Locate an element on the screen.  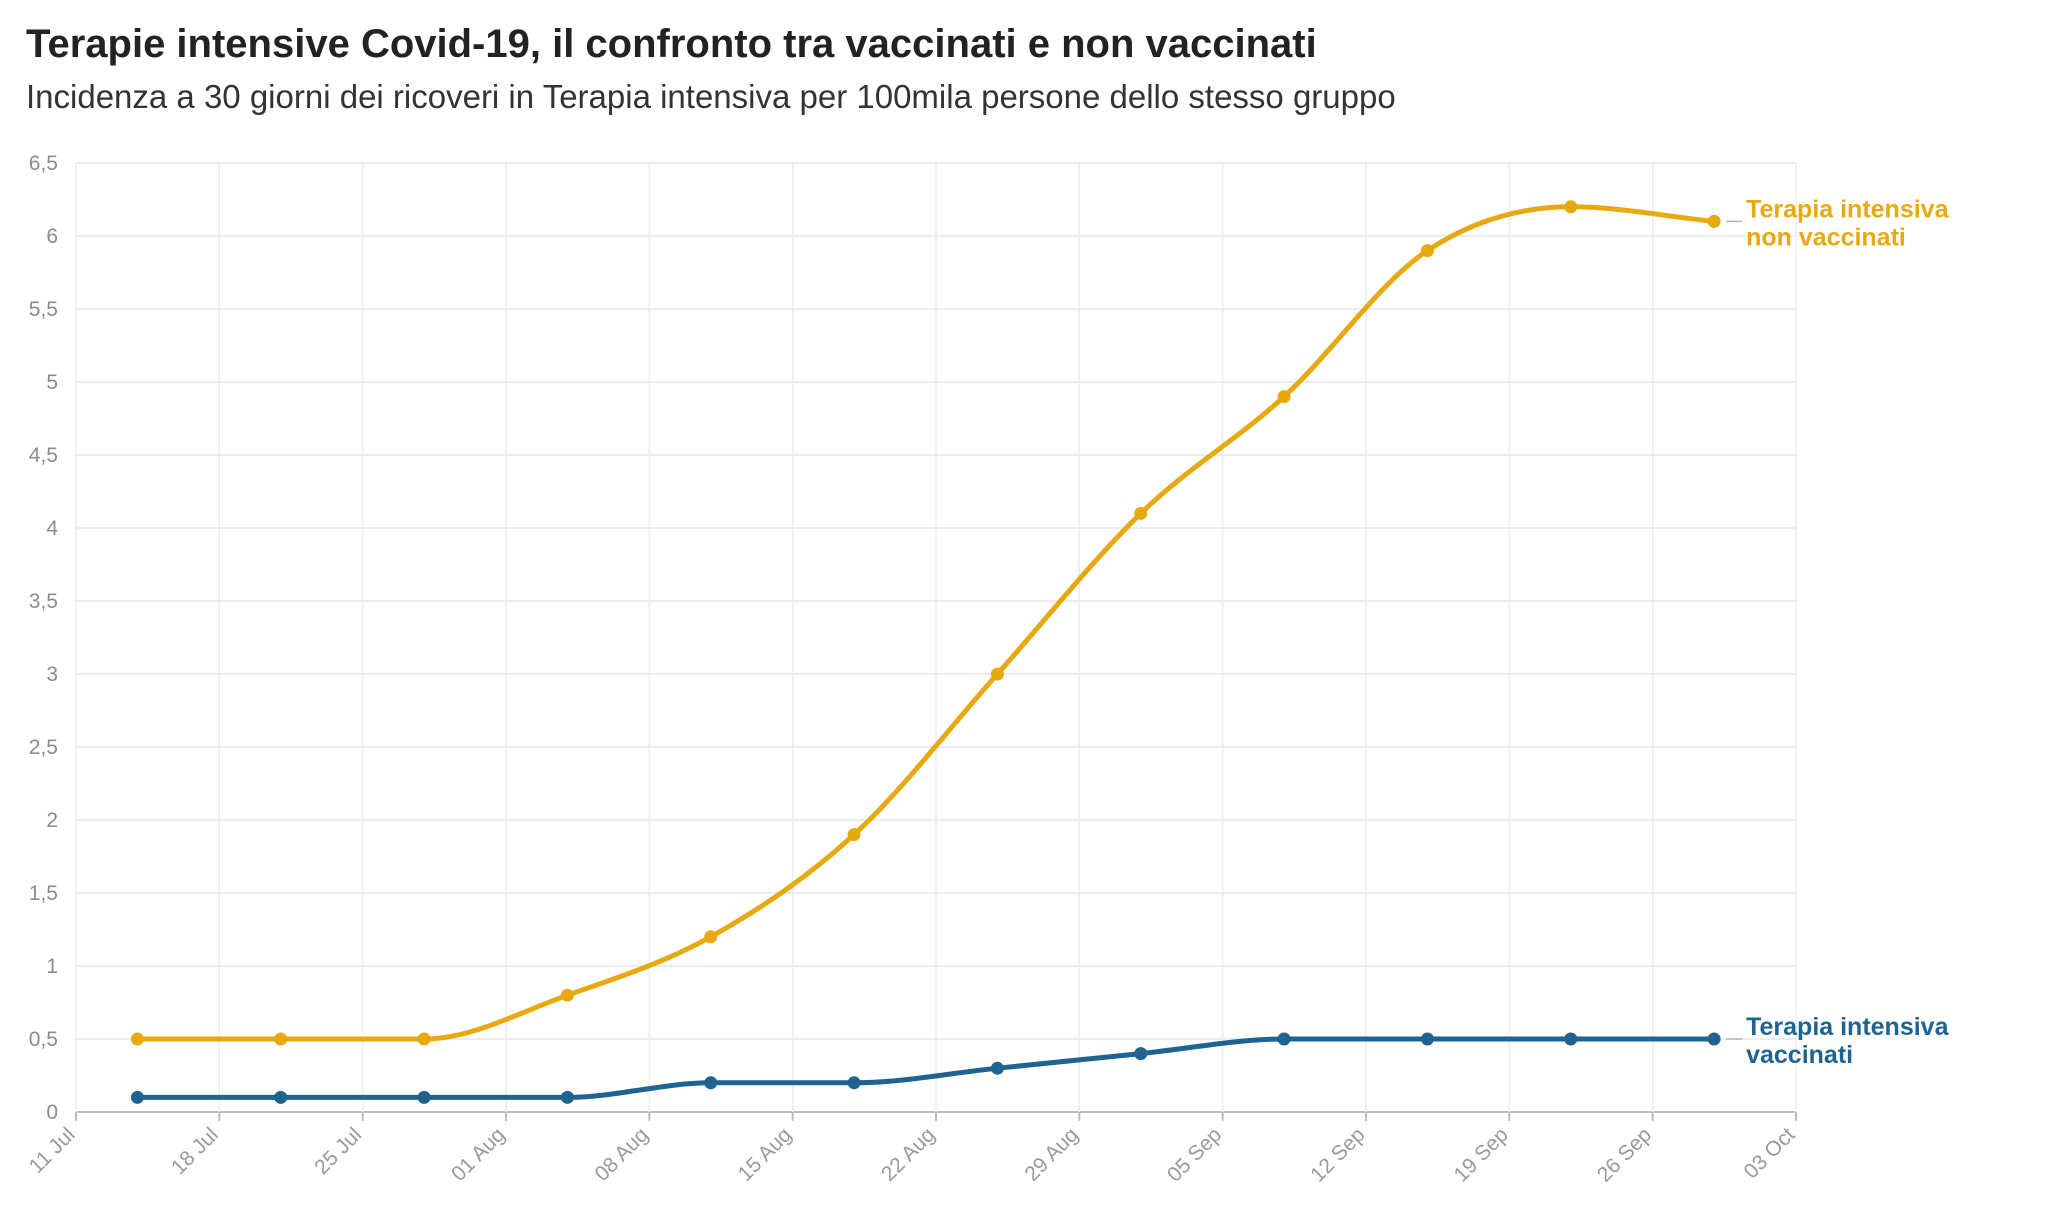
series-label: vaccinati is located at coordinates (1799, 1055).